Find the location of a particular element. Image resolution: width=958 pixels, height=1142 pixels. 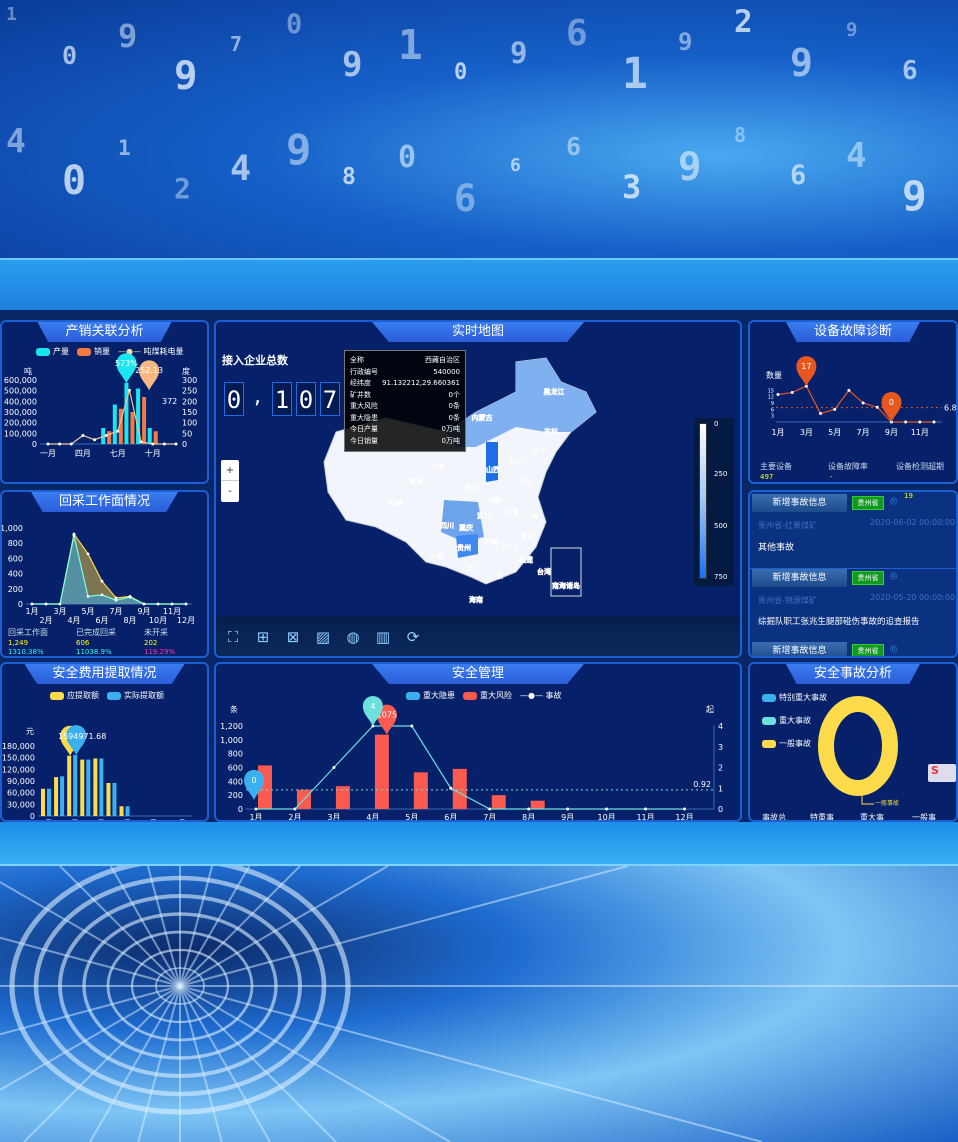

province-label: 贵州 is located at coordinates (464, 547).